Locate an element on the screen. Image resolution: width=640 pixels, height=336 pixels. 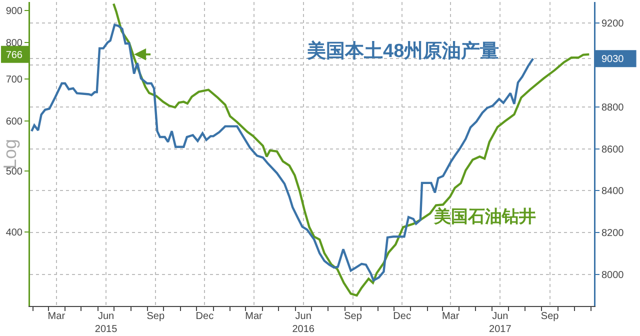
x-tick-label: Jun 2017 is located at coordinates (500, 323).